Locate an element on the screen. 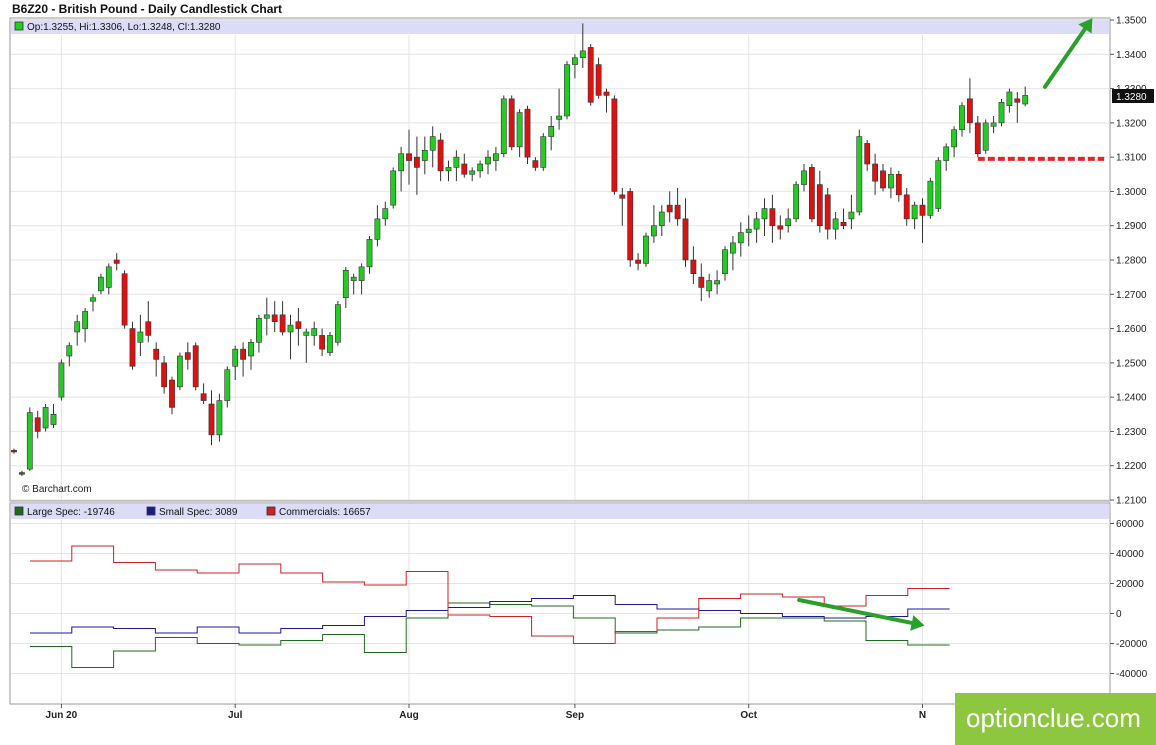 The image size is (1156, 745). price-y-tick-label: 1.2300 is located at coordinates (1131, 432).